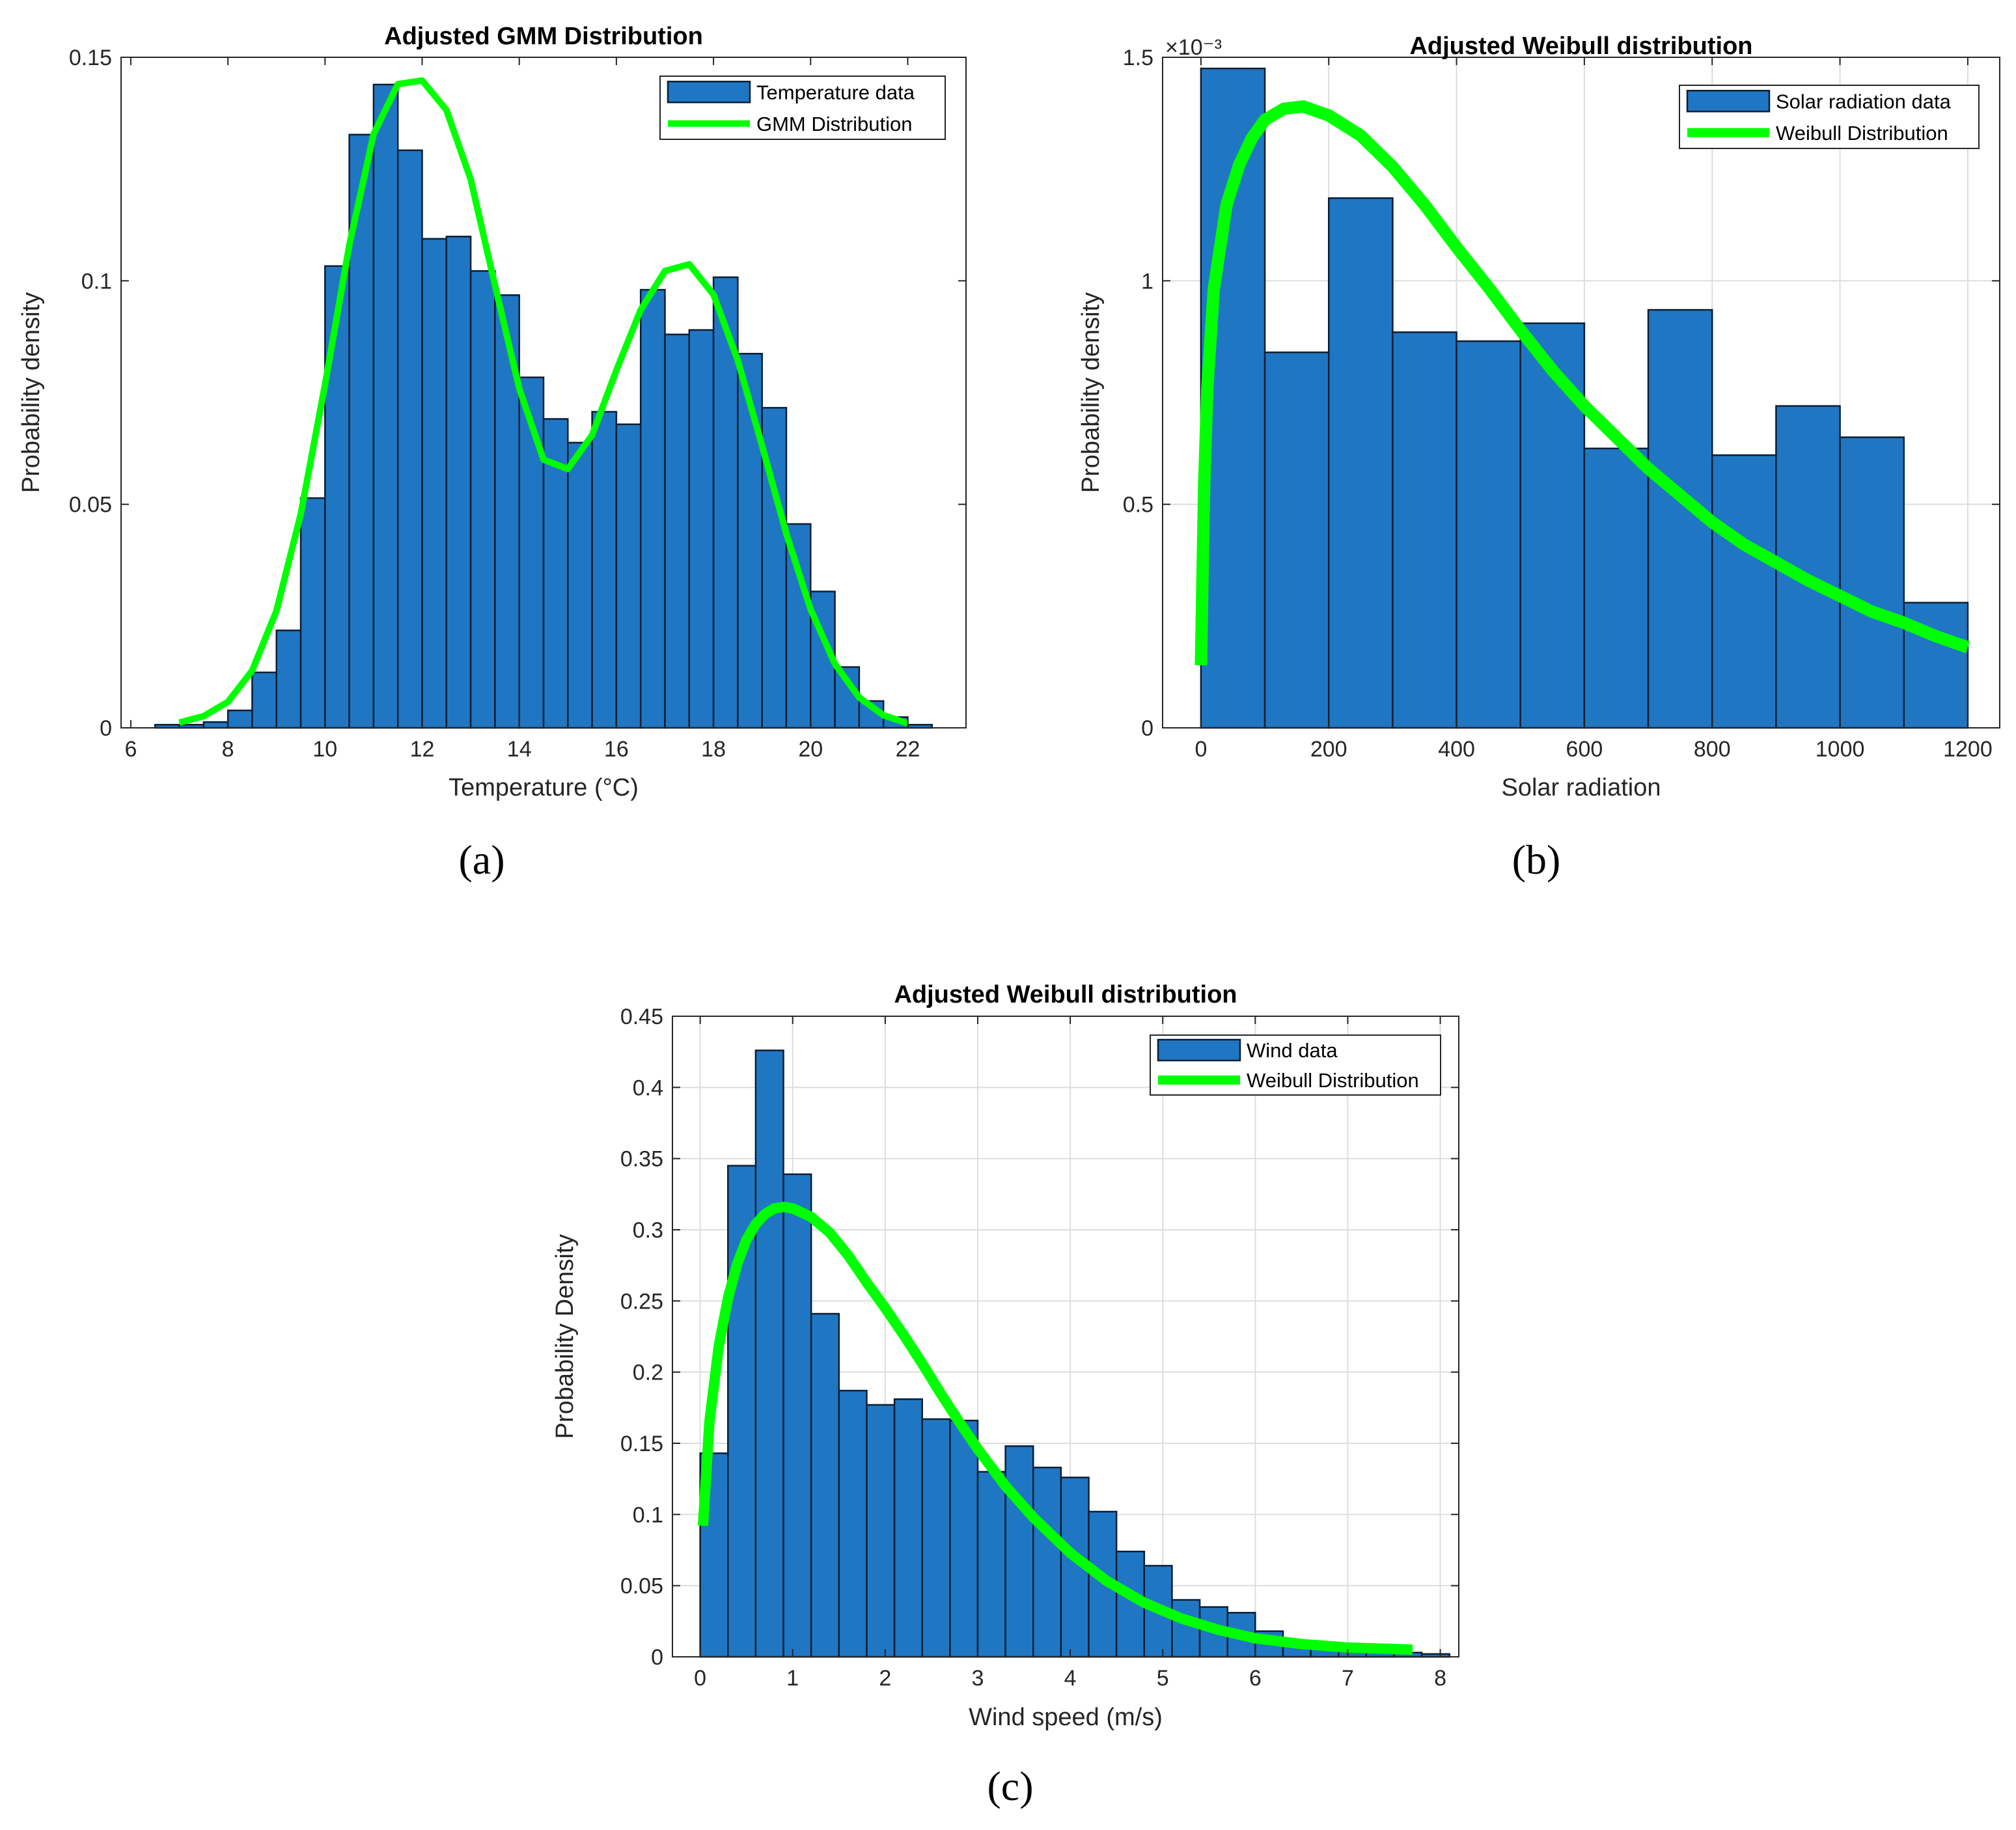 This screenshot has height=1830, width=2016. What do you see at coordinates (885, 1678) in the screenshot?
I see `x-tick-label: 2` at bounding box center [885, 1678].